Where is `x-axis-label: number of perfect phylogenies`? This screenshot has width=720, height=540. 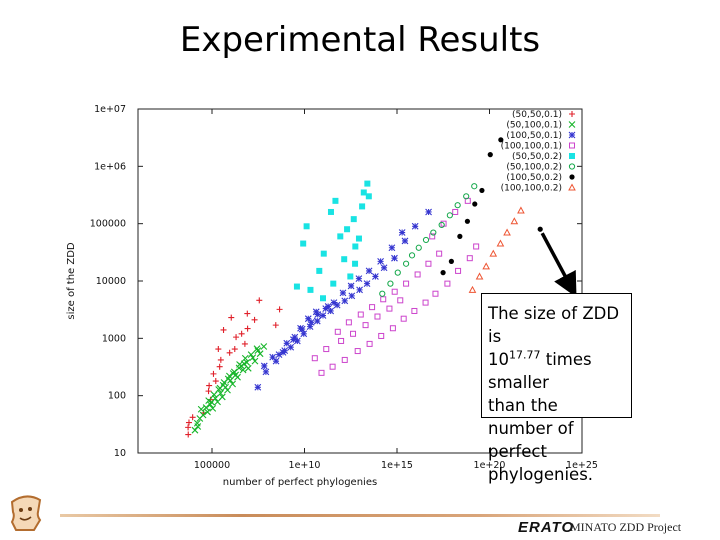 x-axis-label: number of perfect phylogenies is located at coordinates (300, 482).